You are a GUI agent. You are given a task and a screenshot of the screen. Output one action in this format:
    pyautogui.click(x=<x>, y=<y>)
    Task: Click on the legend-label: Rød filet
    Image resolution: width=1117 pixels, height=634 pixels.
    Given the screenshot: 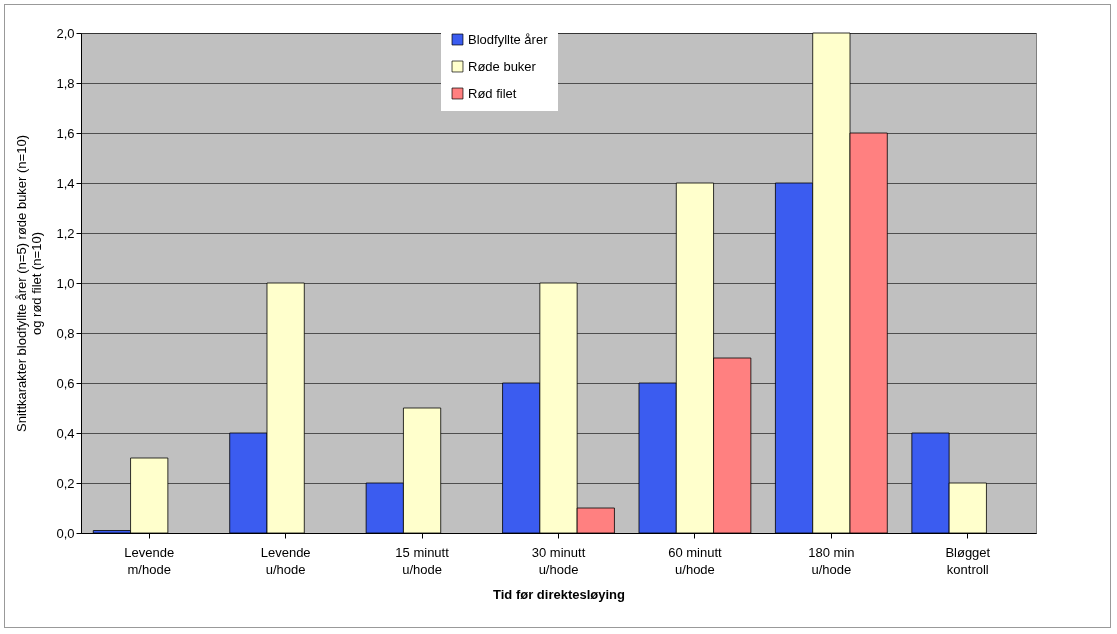 What is the action you would take?
    pyautogui.click(x=492, y=93)
    